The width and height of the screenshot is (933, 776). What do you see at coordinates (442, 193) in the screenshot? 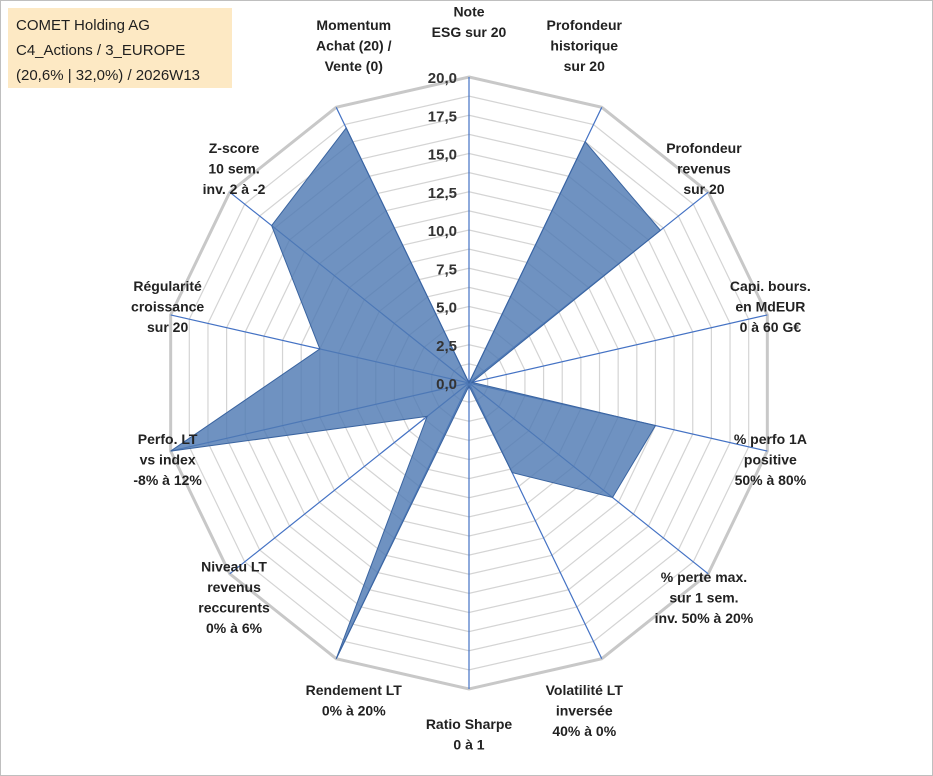
I see `tick-label: 12,5` at bounding box center [442, 193].